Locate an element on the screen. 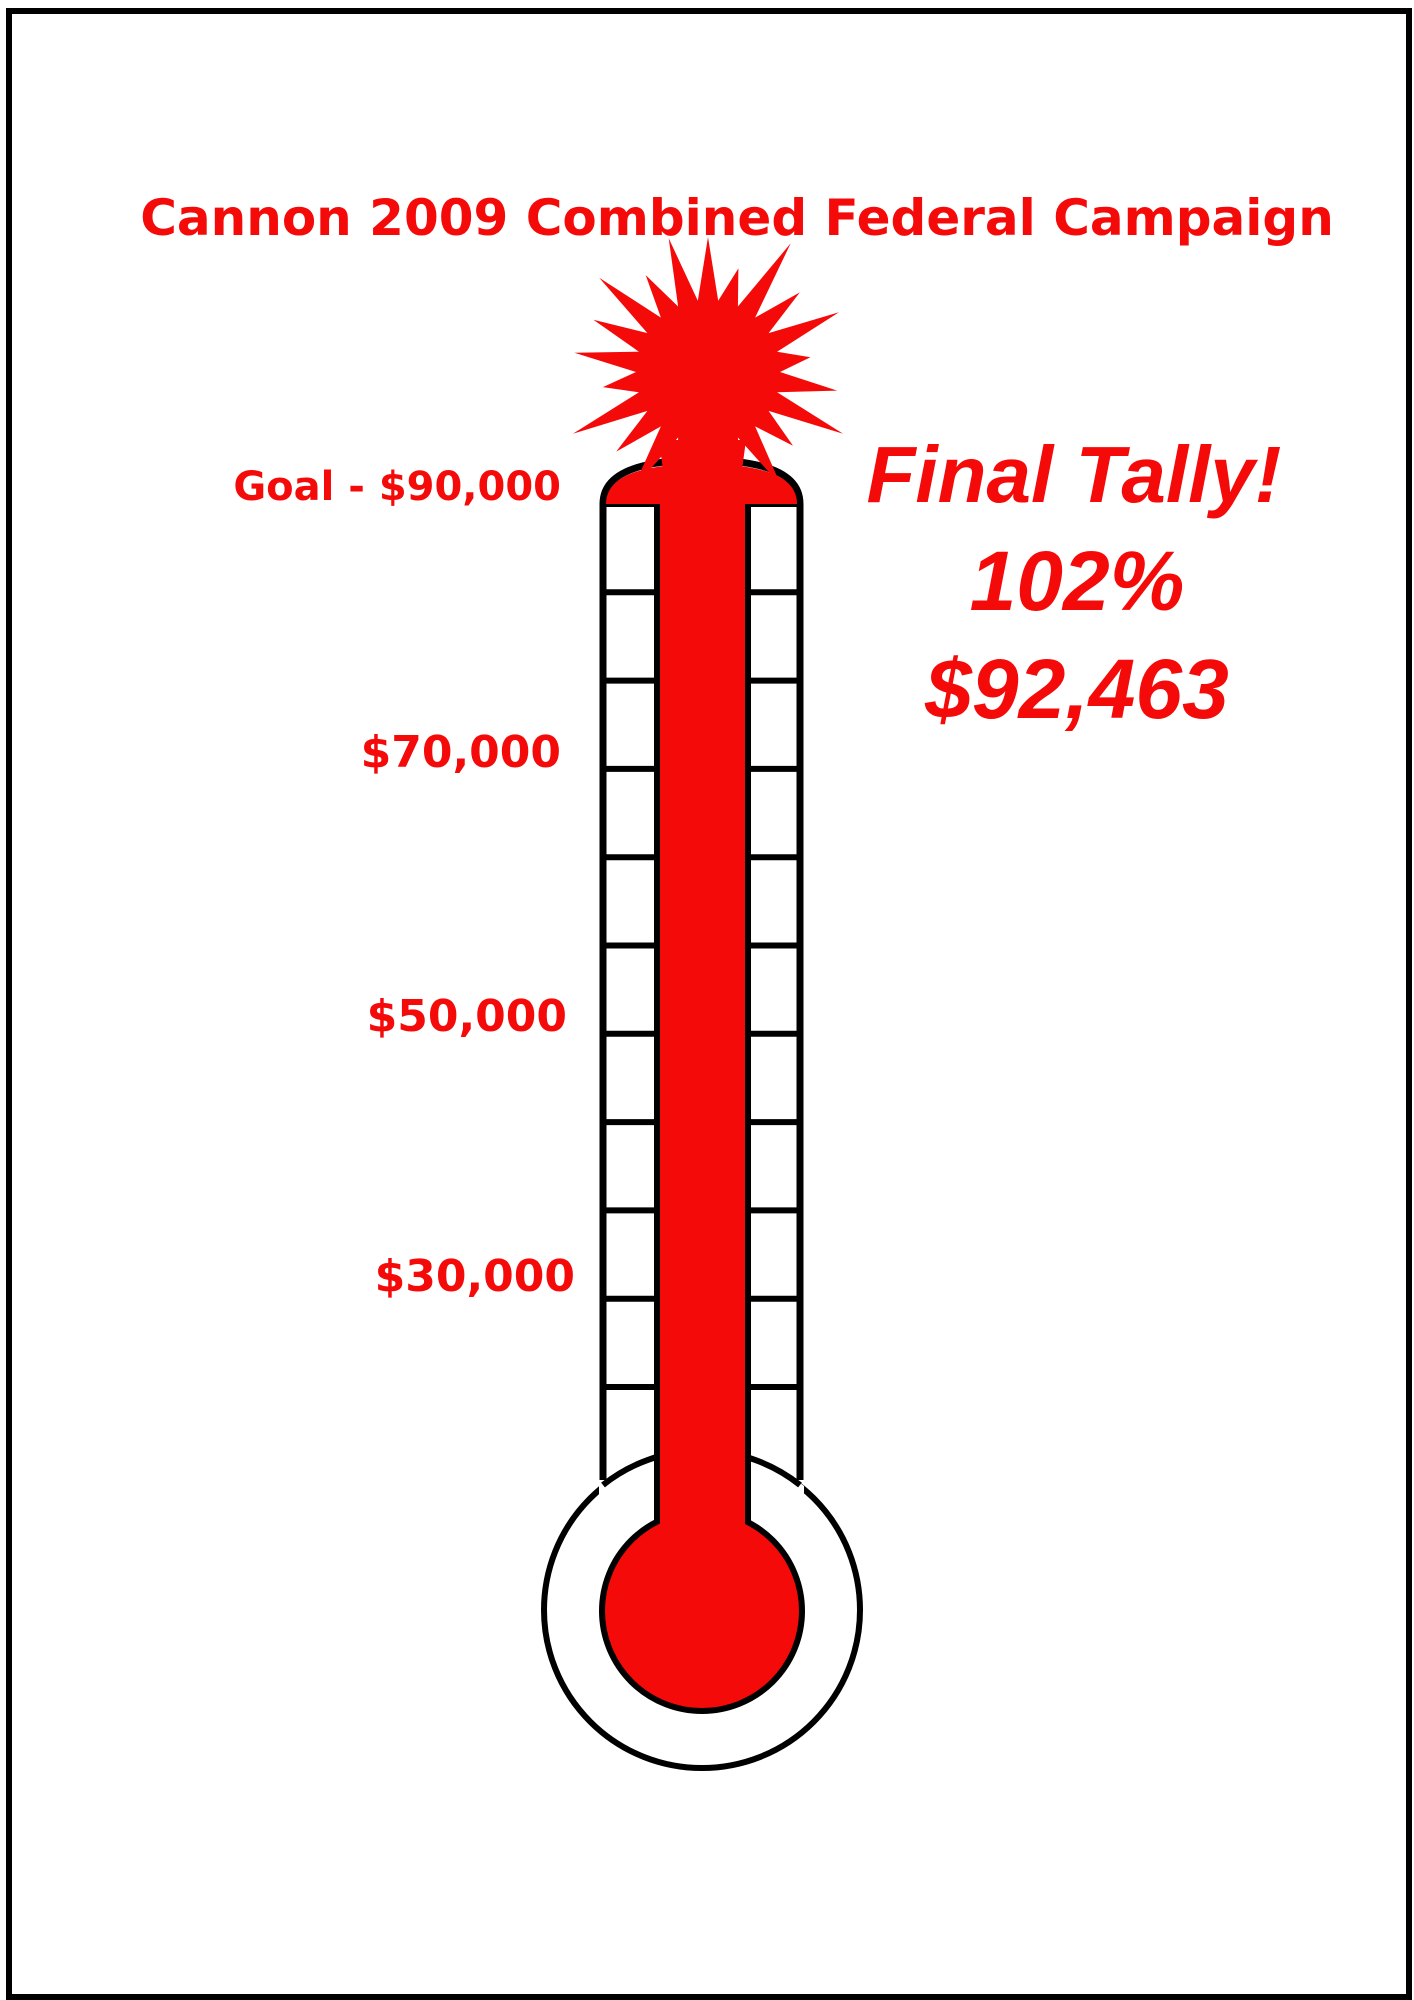  mercury-column is located at coordinates (702, 1015).